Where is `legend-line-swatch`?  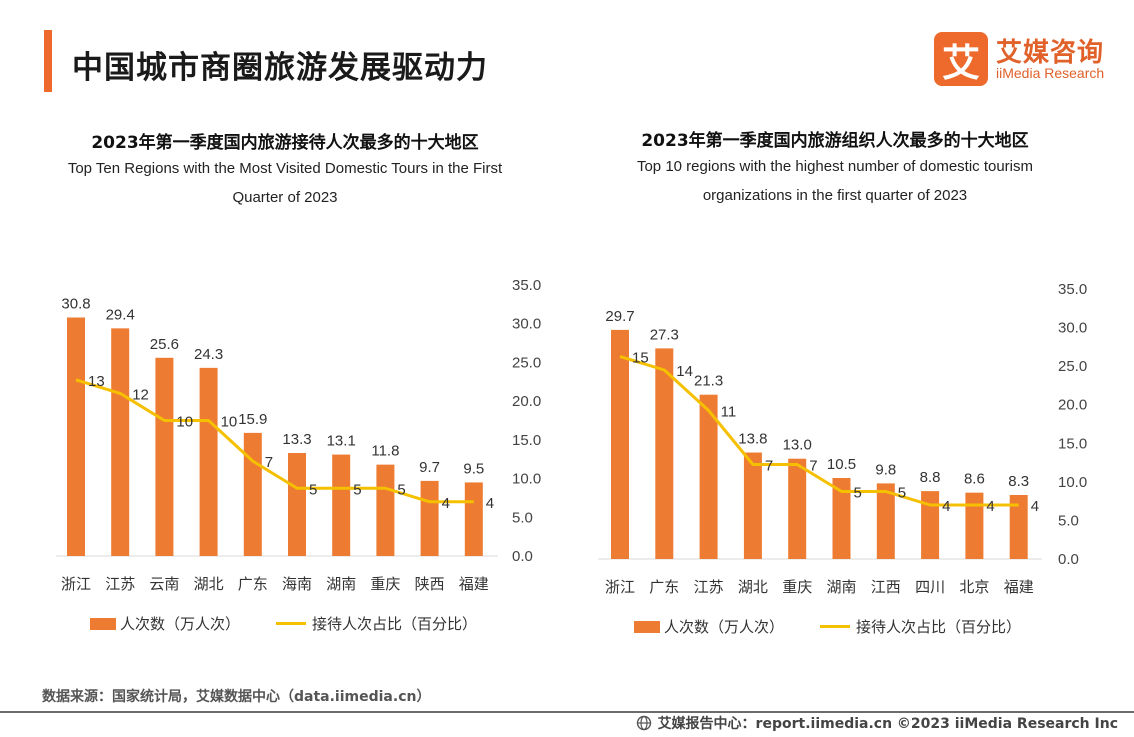
legend-line-swatch is located at coordinates (291, 623).